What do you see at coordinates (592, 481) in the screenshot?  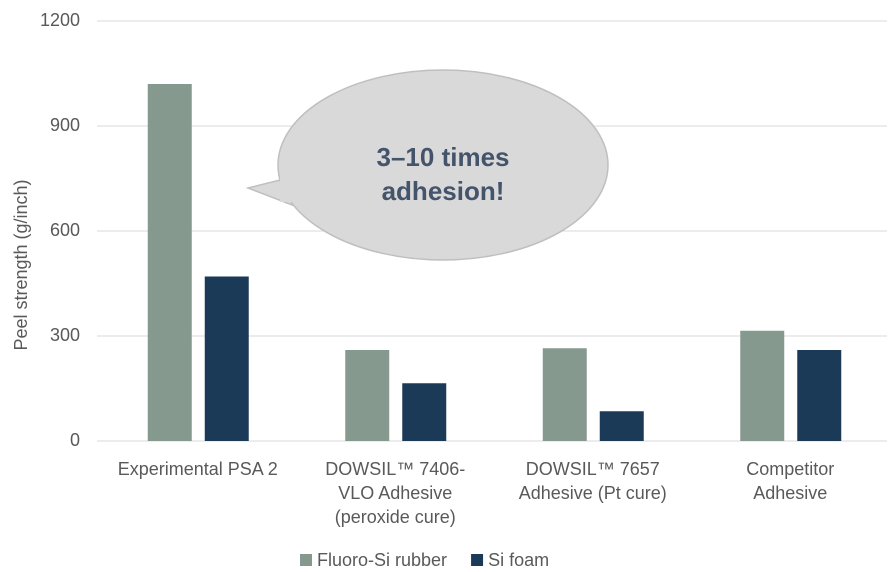 I see `x-tick-label: DOWSIL™ 7657 Adhesive (Pt cure)` at bounding box center [592, 481].